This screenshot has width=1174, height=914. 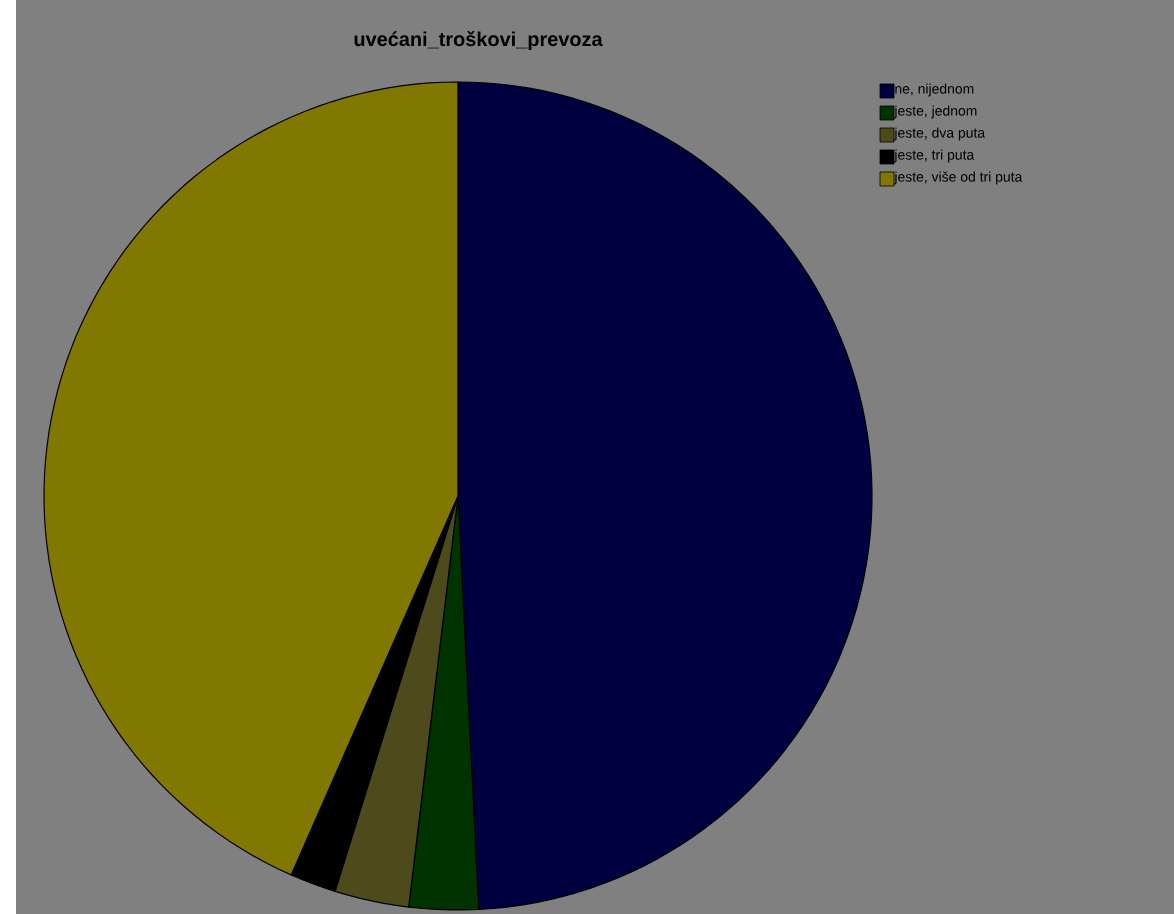 What do you see at coordinates (478, 41) in the screenshot?
I see `chart-title: uvećani_troškovi_prevoza` at bounding box center [478, 41].